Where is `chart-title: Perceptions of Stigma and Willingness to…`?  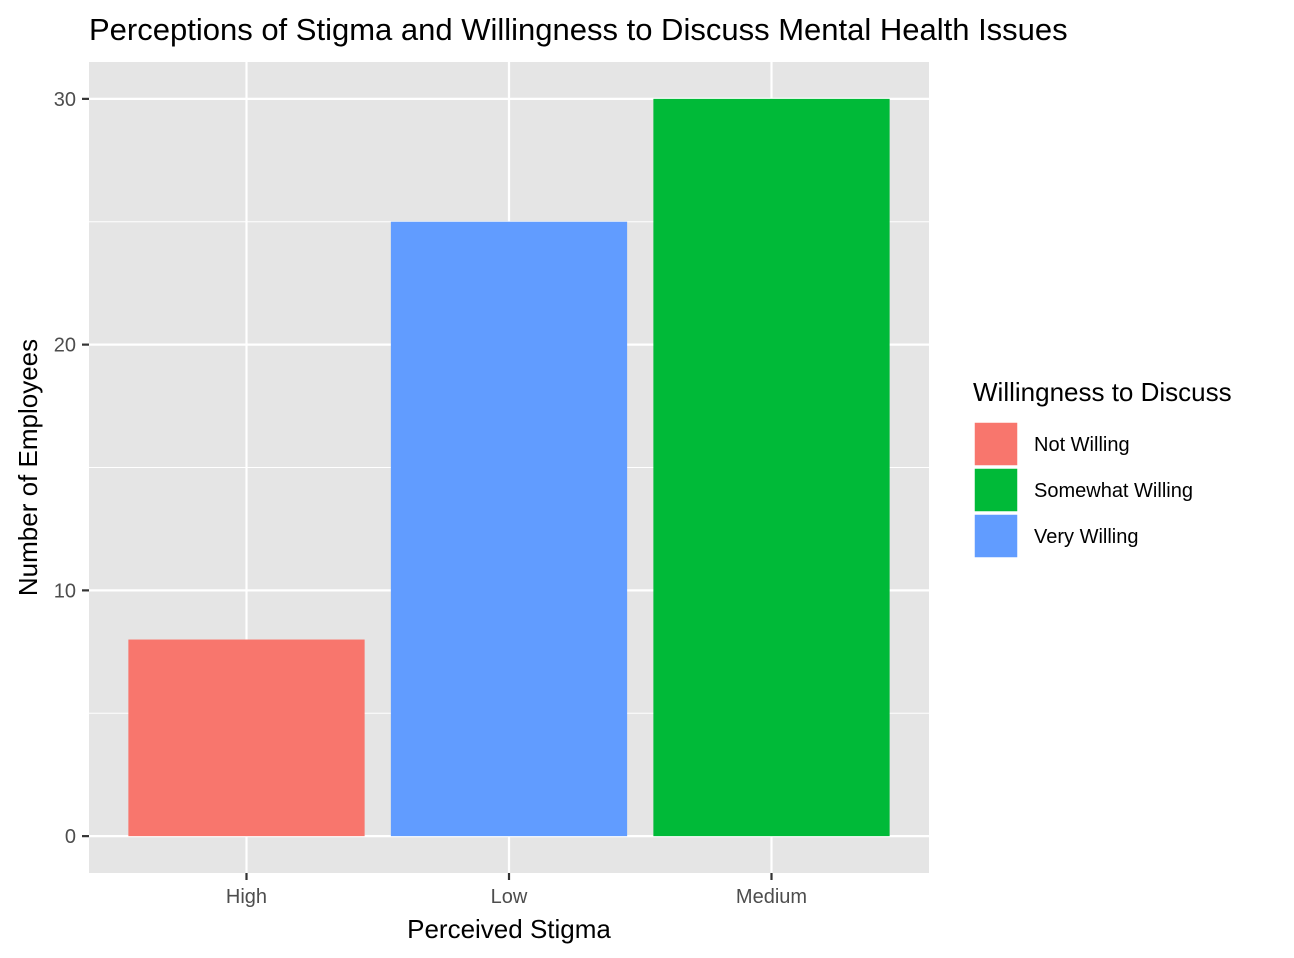 chart-title: Perceptions of Stigma and Willingness to… is located at coordinates (578, 29).